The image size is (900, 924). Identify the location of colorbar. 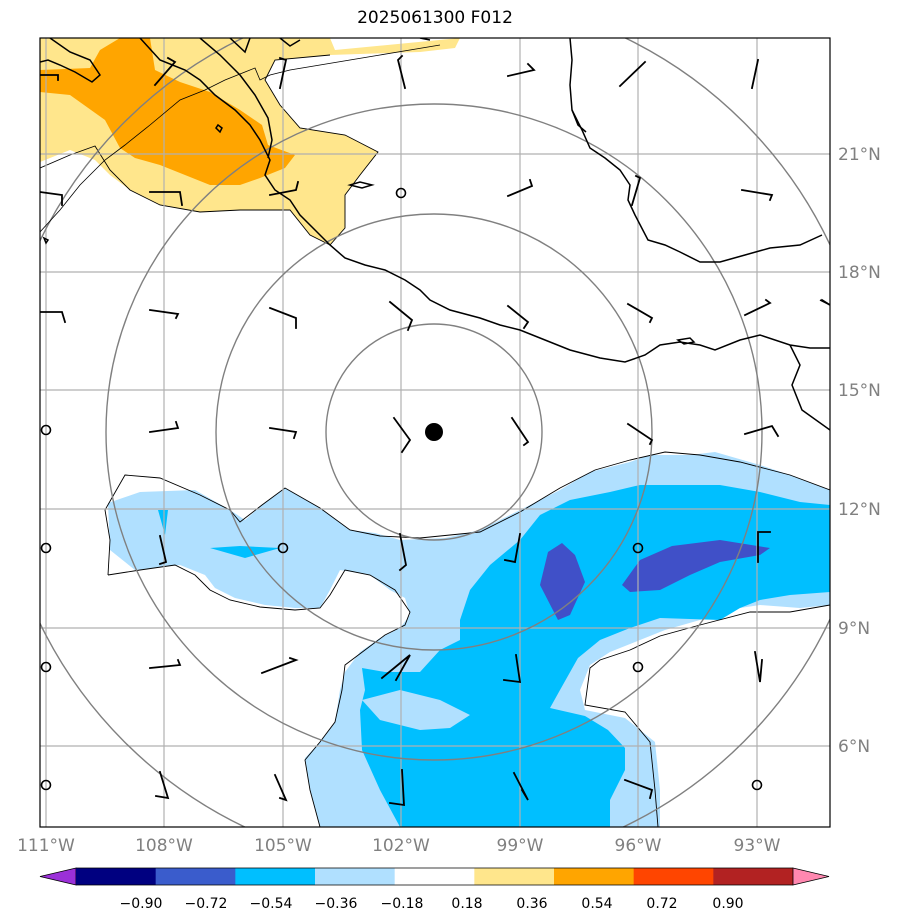
(434, 876).